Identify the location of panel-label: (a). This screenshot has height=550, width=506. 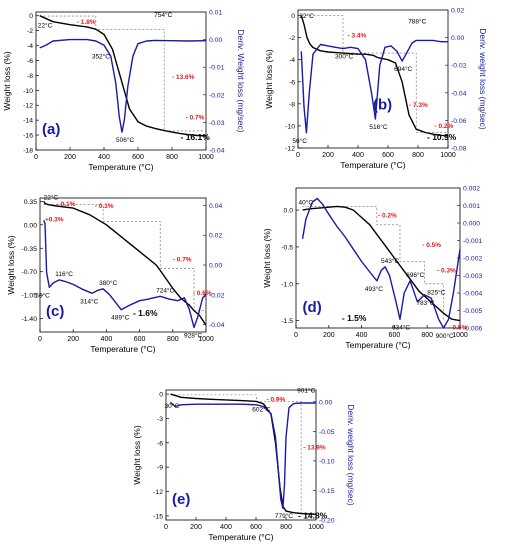
(51, 129).